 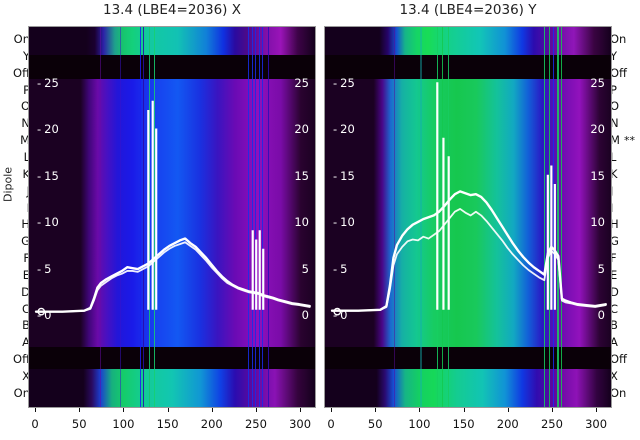 I want to click on category-axis-left: OnYOffPONMLKJIHGFEDCBAOffXOn, so click(x=16, y=217).